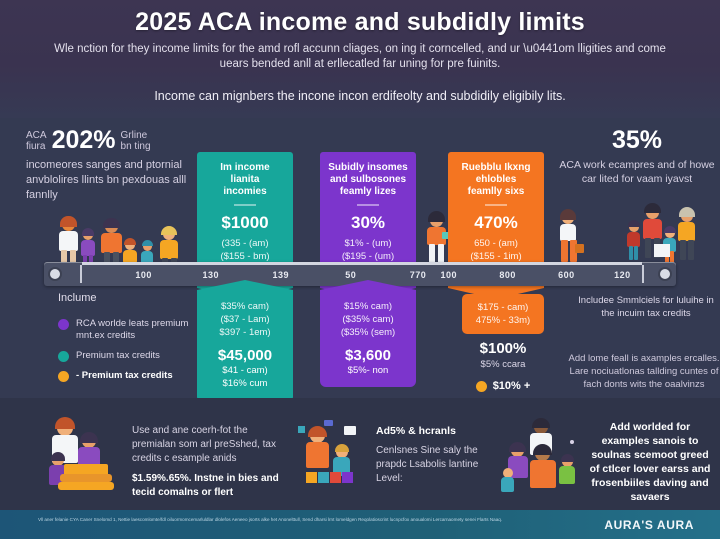 The image size is (720, 539). I want to click on legend-item-label: Premium tax credits, so click(118, 355).